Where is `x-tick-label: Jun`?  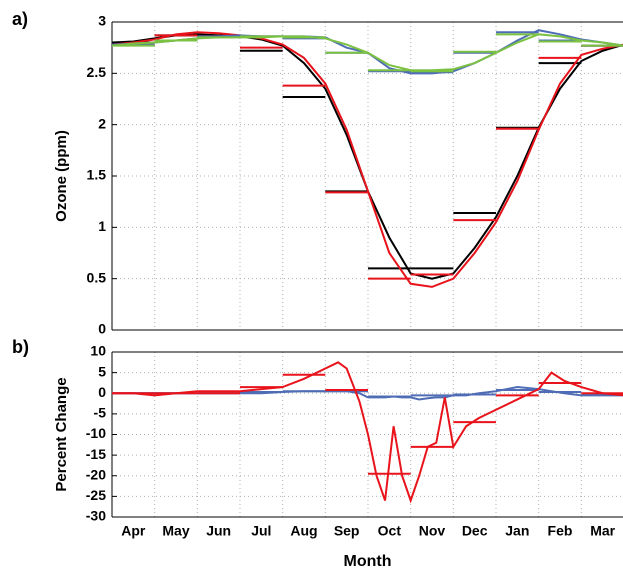 x-tick-label: Jun is located at coordinates (218, 531).